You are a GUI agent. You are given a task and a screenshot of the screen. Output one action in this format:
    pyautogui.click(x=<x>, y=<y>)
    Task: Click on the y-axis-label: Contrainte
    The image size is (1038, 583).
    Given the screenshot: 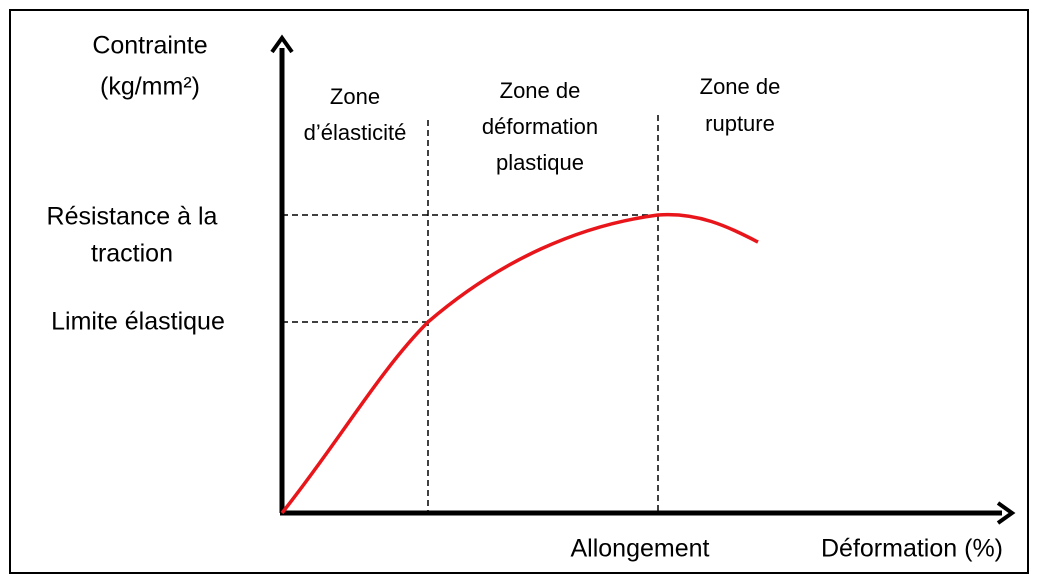 What is the action you would take?
    pyautogui.click(x=149, y=46)
    